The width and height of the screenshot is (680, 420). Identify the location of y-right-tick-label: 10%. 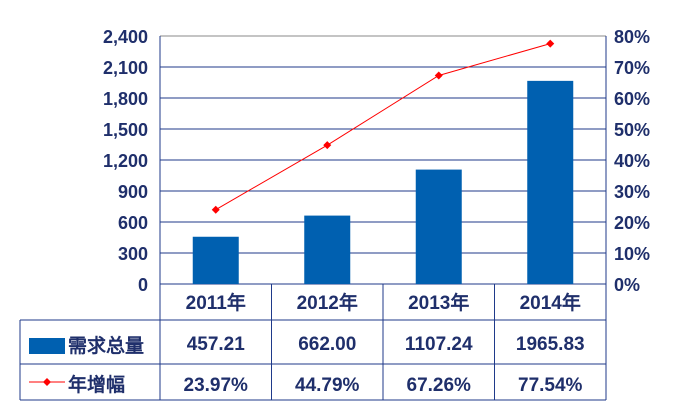
(632, 254).